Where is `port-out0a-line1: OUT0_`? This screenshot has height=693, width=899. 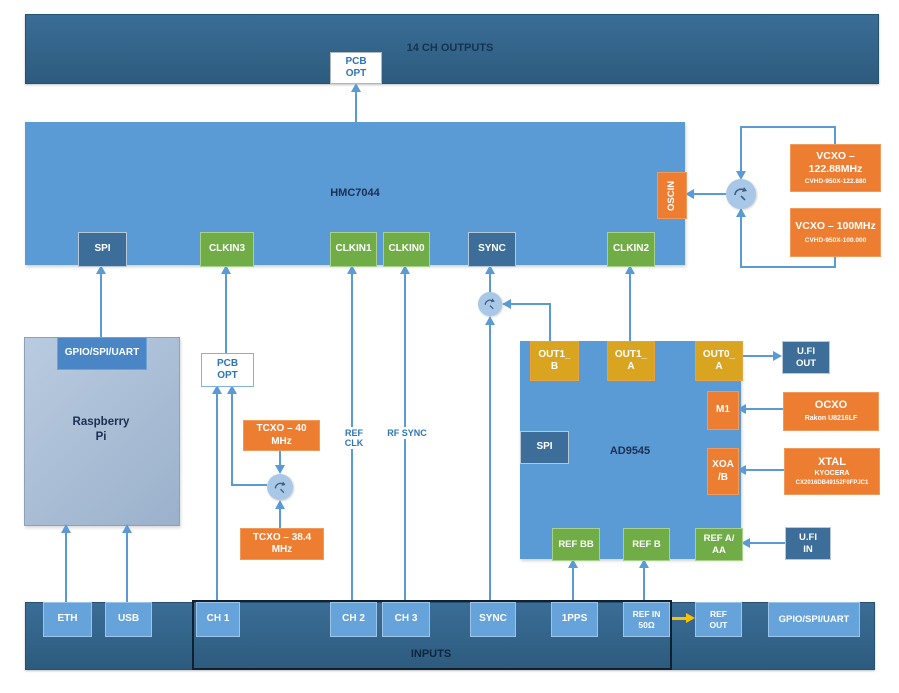
port-out0a-line1: OUT0_ is located at coordinates (719, 354).